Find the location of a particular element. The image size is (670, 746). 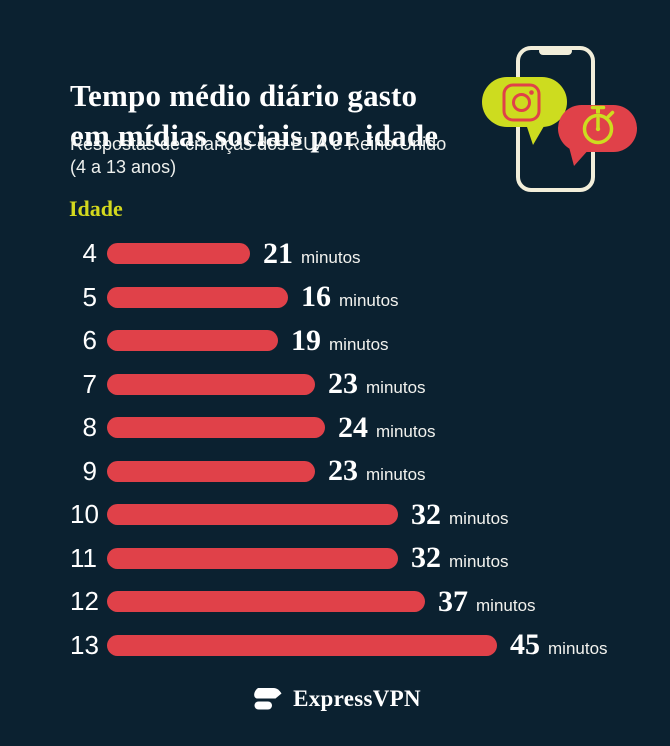

instagram-icon is located at coordinates (521, 102).